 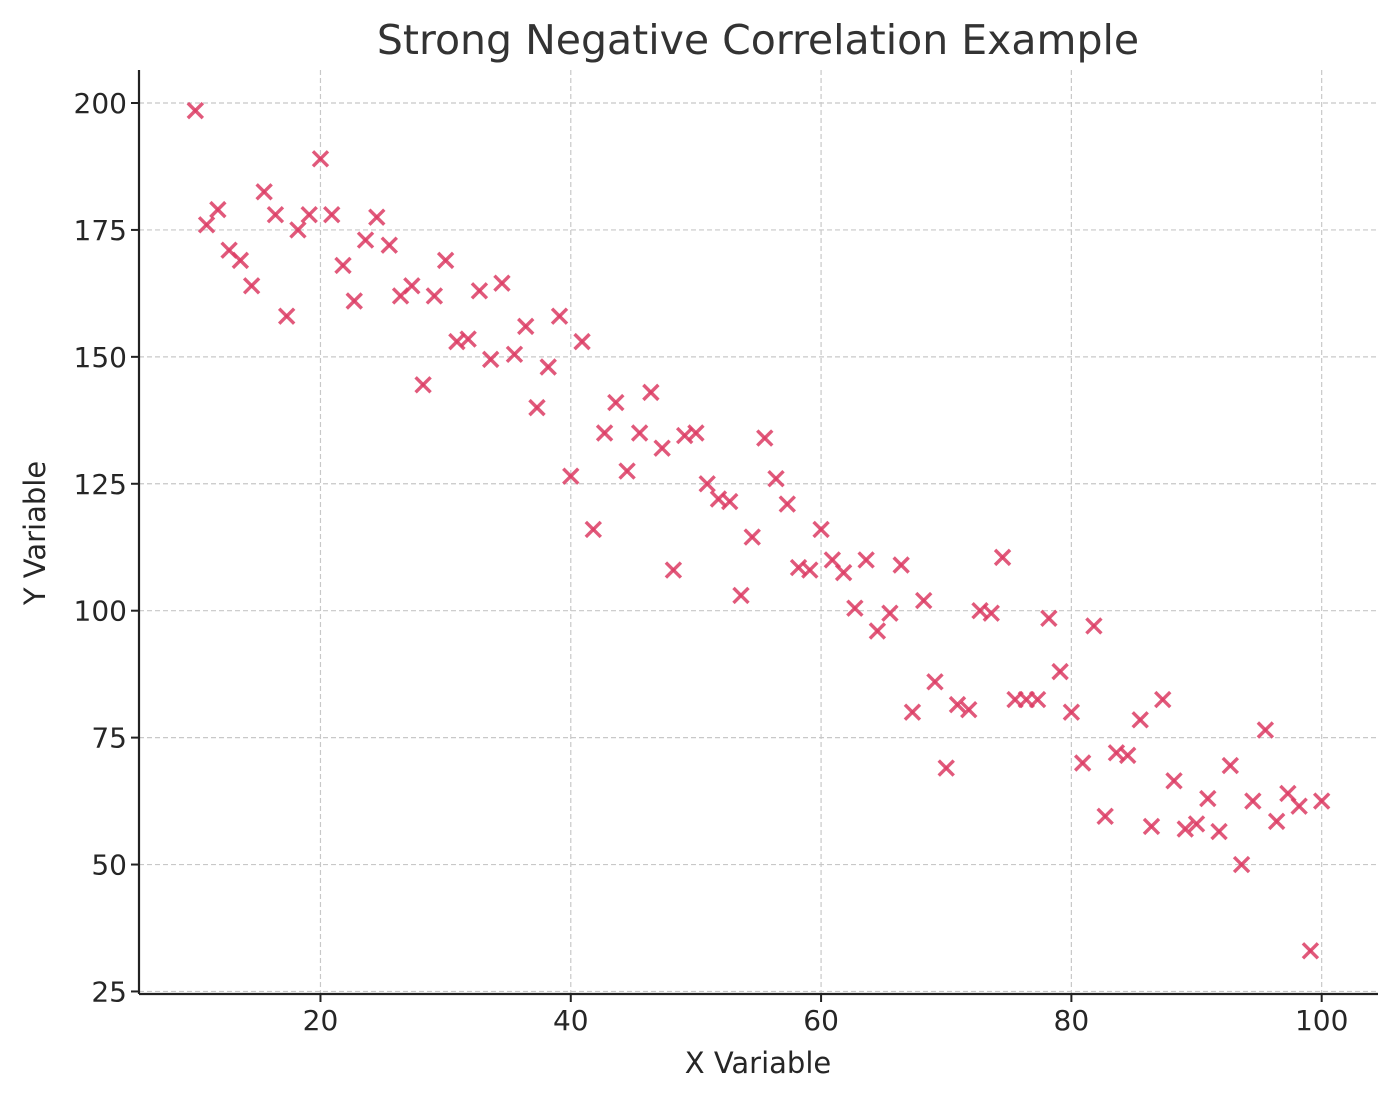 I want to click on y-tick-label-125: 125, so click(x=100, y=484).